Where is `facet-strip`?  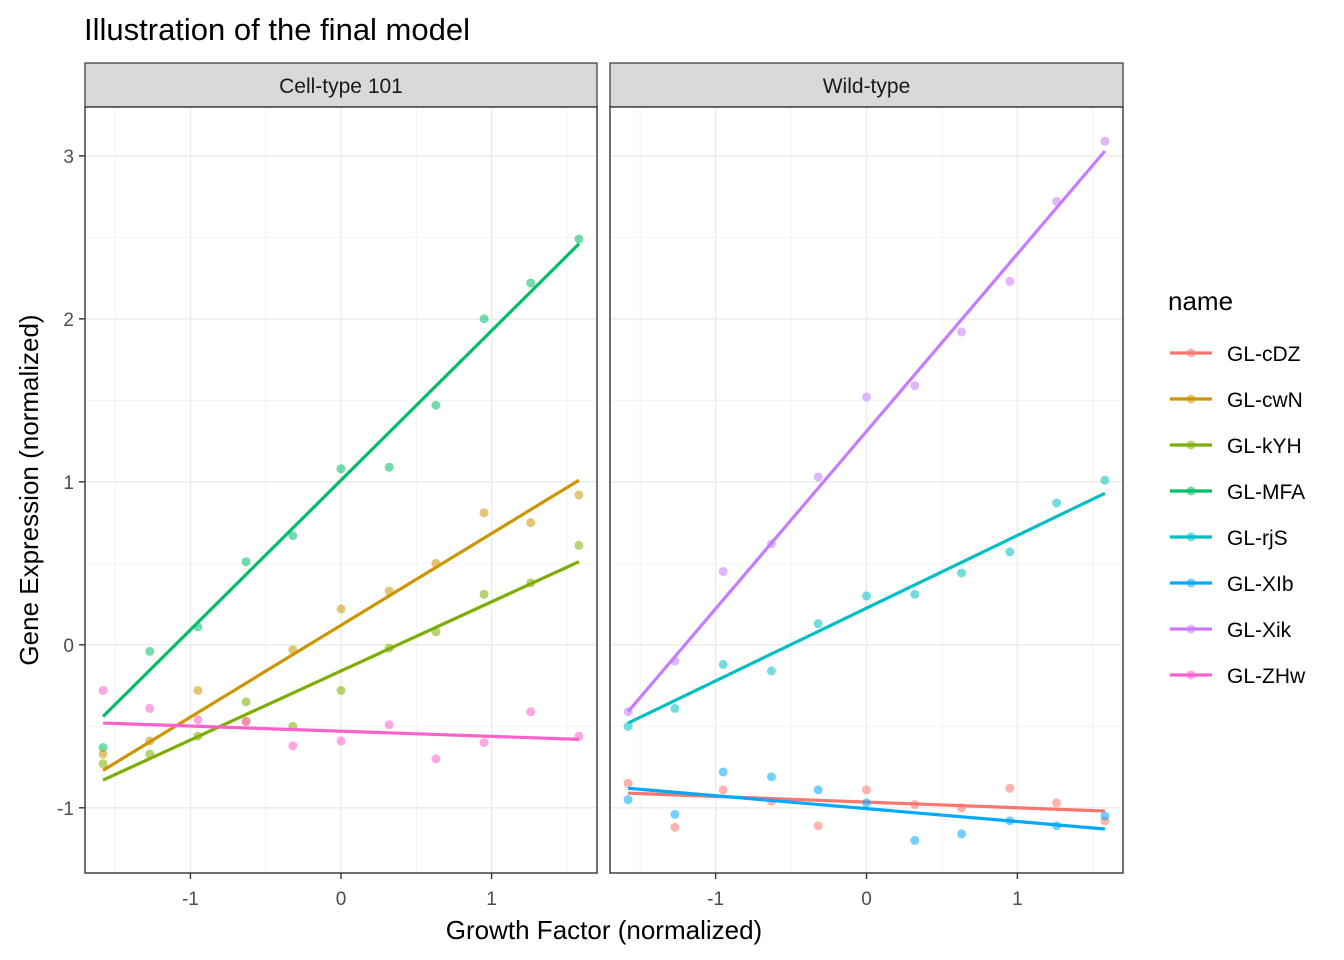
facet-strip is located at coordinates (866, 85).